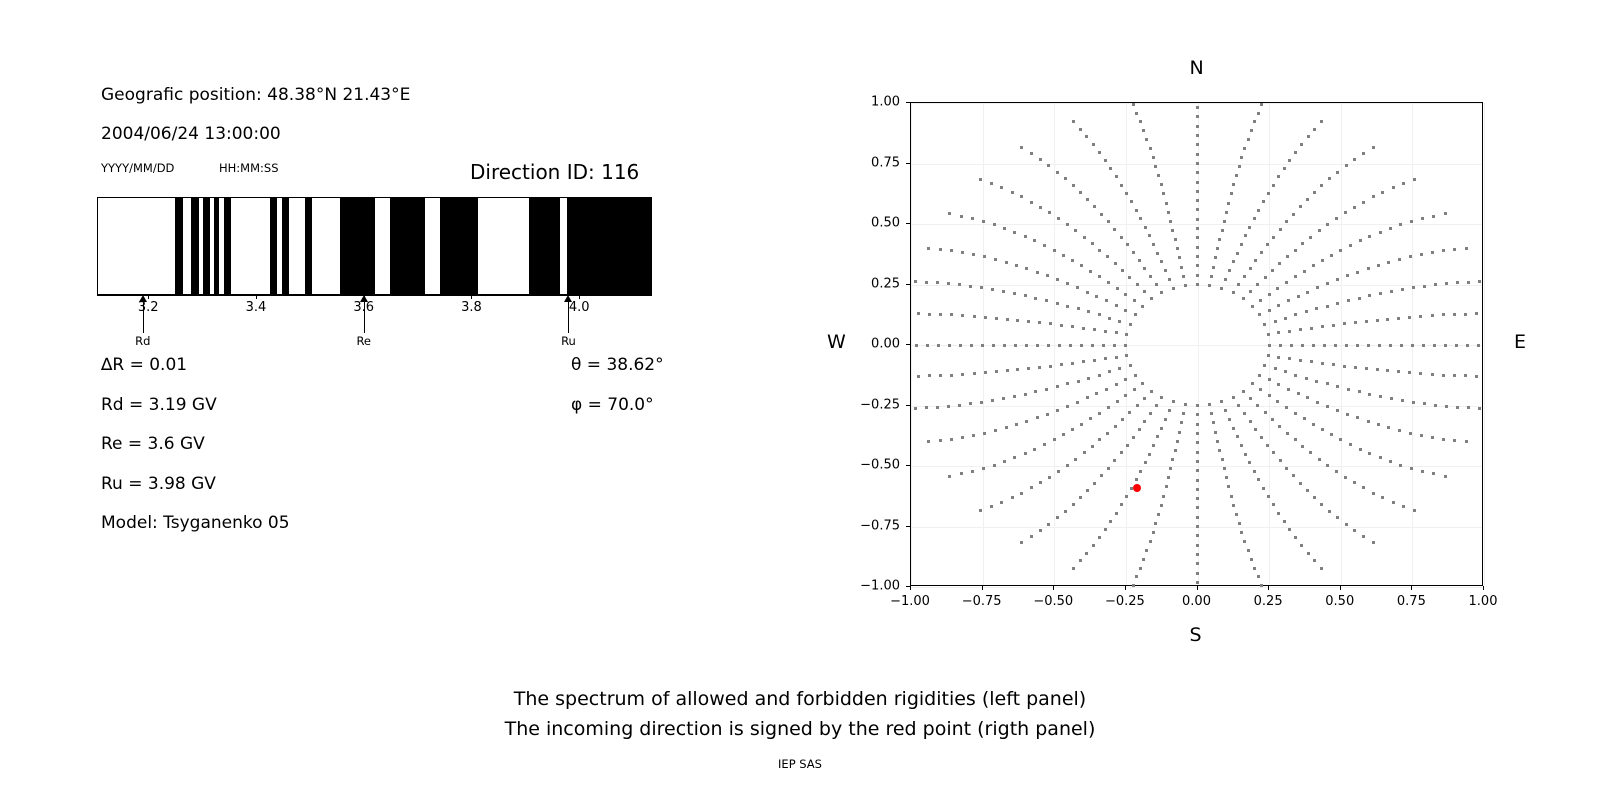 Image resolution: width=1600 pixels, height=800 pixels. What do you see at coordinates (579, 307) in the screenshot?
I see `x-tick-label: 4.0` at bounding box center [579, 307].